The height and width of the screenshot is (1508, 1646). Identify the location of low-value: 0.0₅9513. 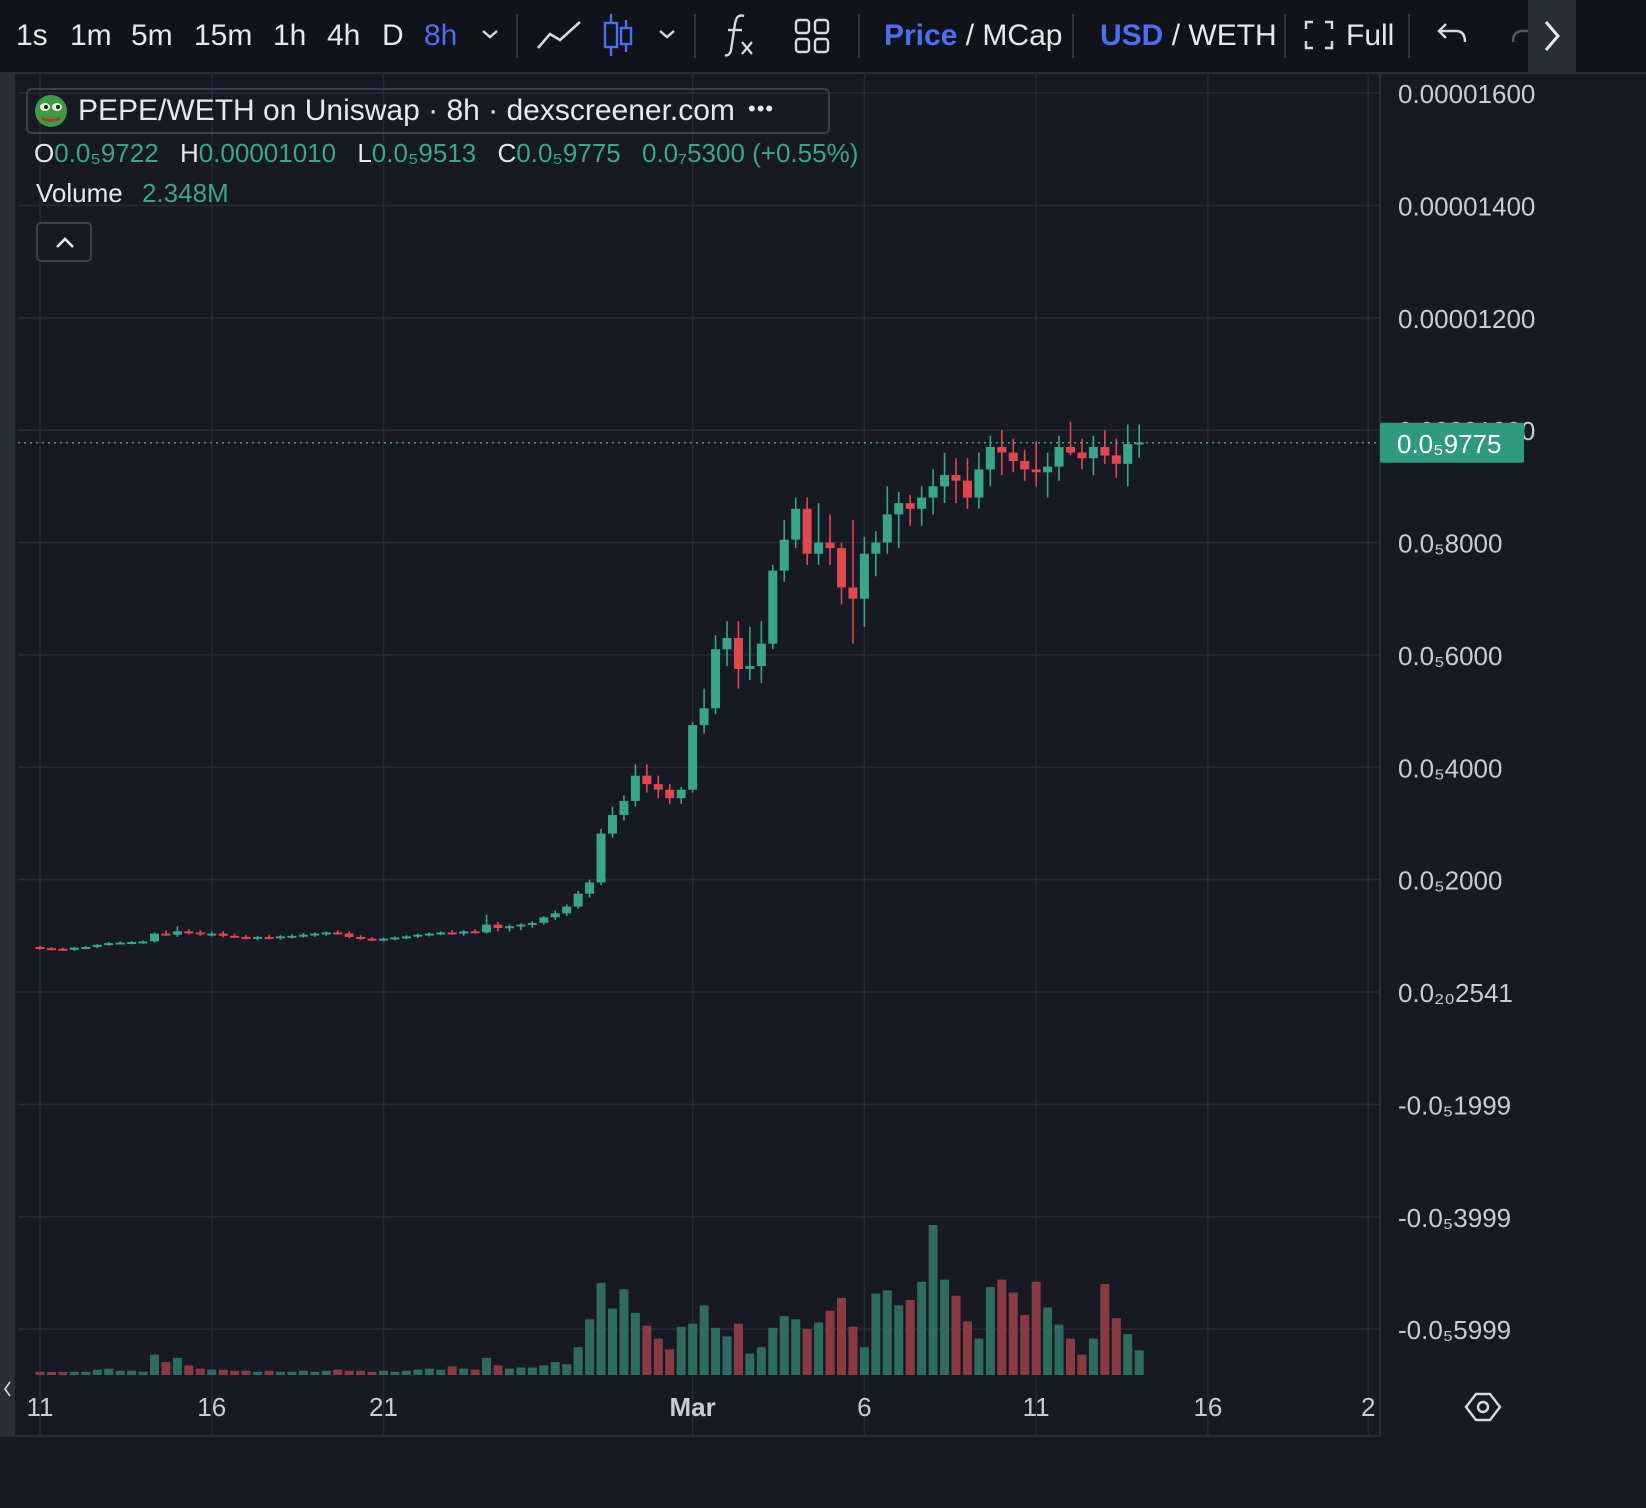
(424, 153).